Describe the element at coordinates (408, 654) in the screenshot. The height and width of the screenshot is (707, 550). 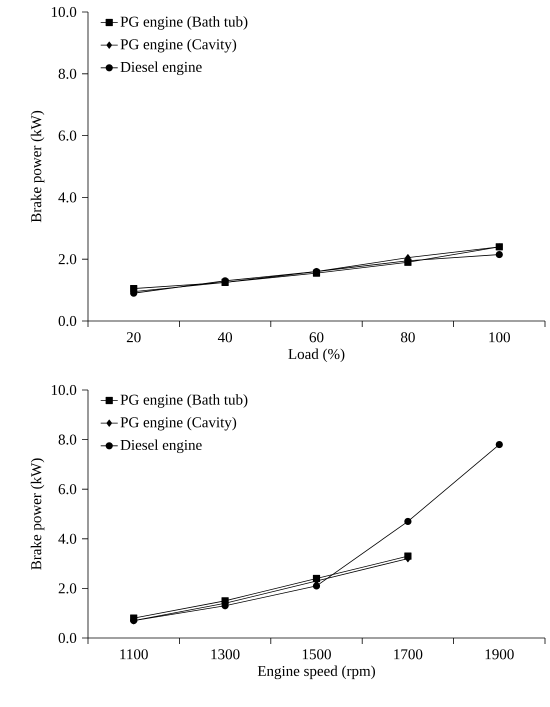
I see `x-tick-label: 1700` at that location.